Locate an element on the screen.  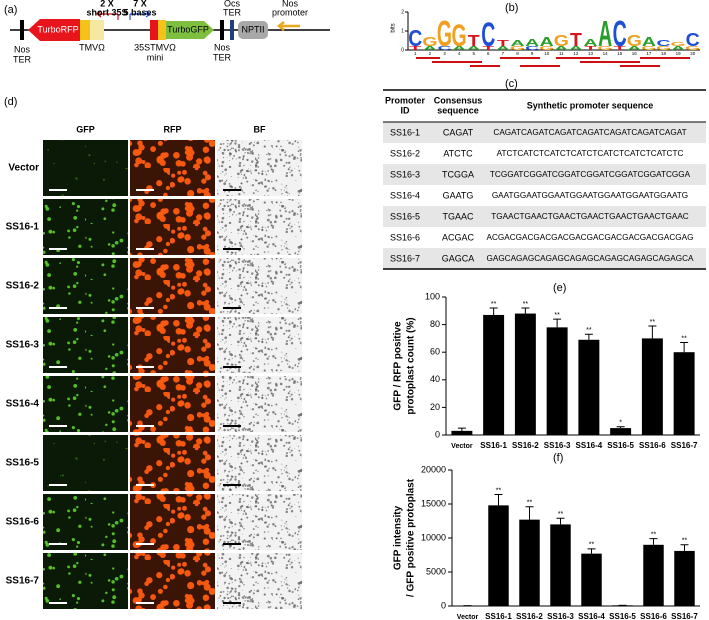
element is located at coordinates (154, 30).